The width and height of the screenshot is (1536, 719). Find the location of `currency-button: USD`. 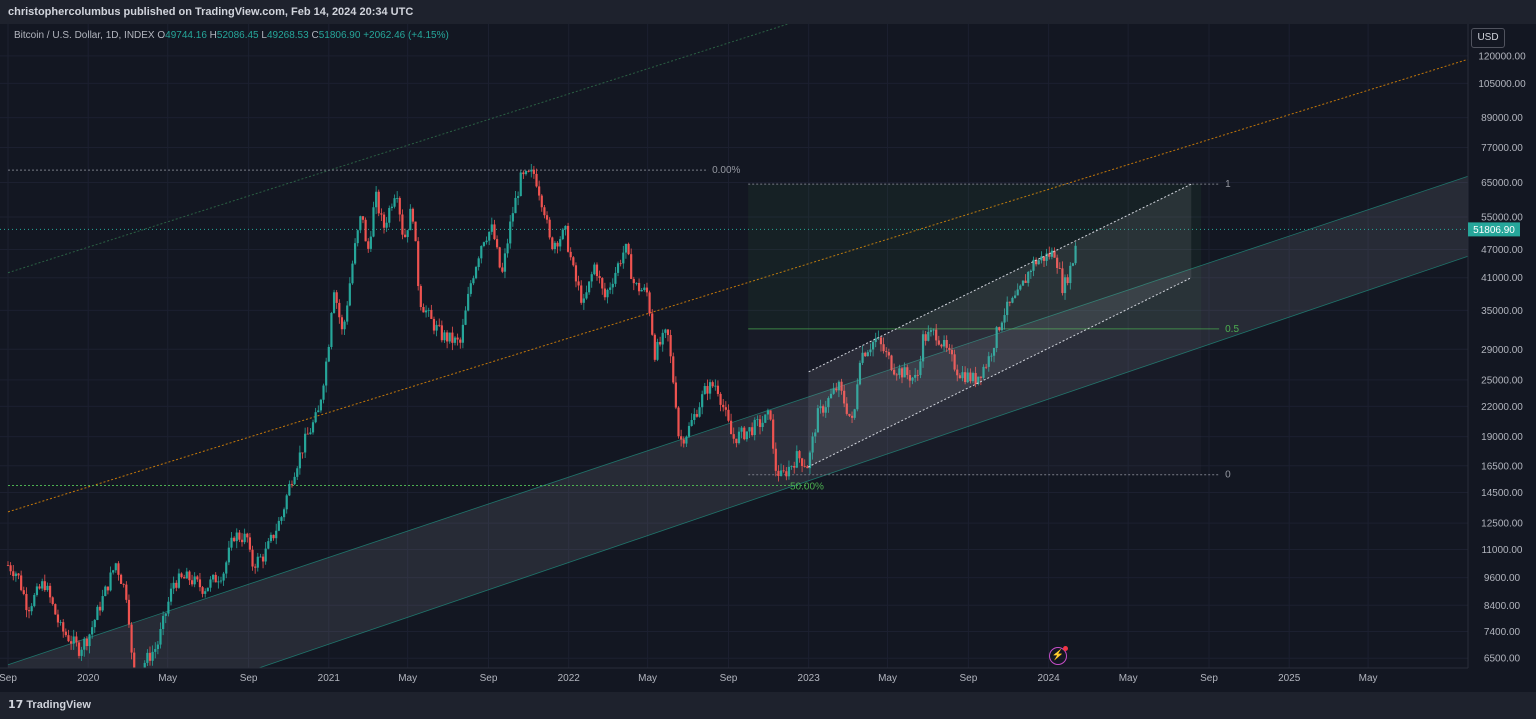

currency-button: USD is located at coordinates (1488, 38).